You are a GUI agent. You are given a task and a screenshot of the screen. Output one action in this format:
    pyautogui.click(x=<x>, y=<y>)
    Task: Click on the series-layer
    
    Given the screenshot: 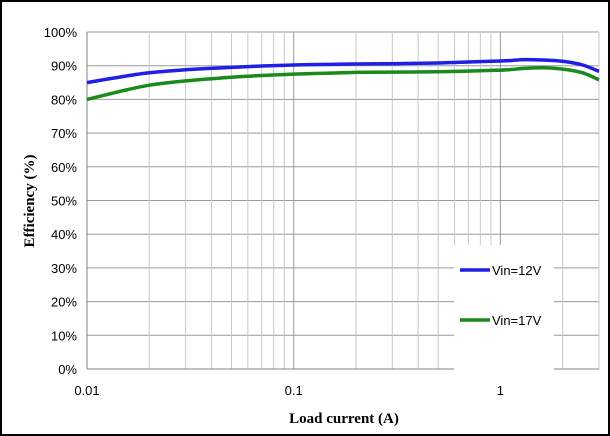 What is the action you would take?
    pyautogui.click(x=343, y=79)
    